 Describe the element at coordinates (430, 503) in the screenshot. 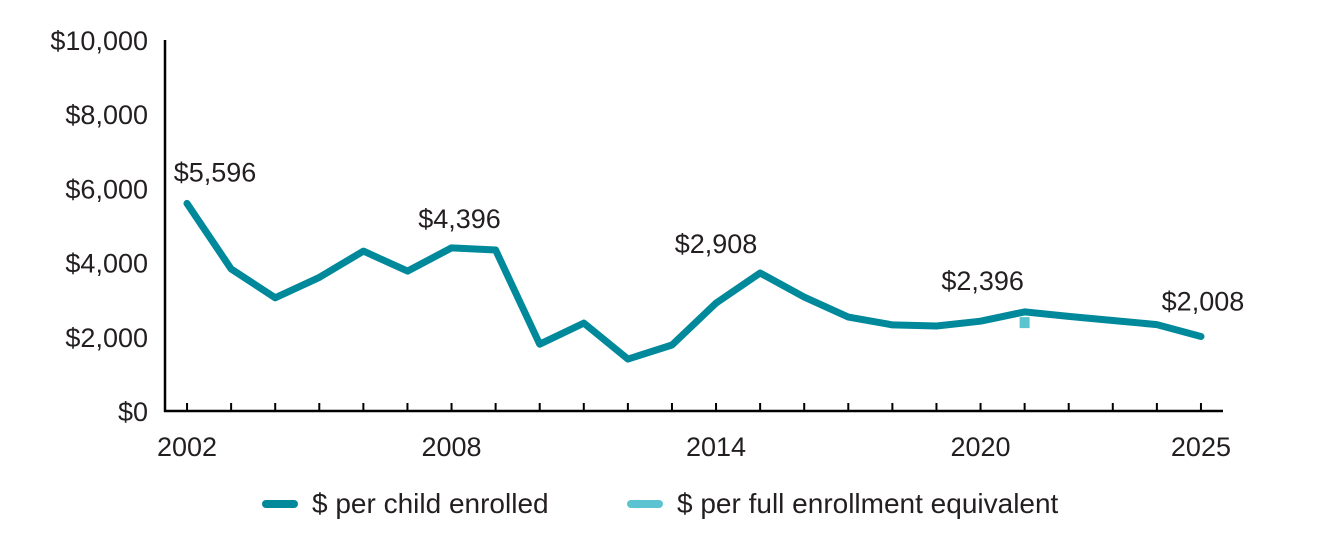

I see `legend-label: $ per child enrolled` at that location.